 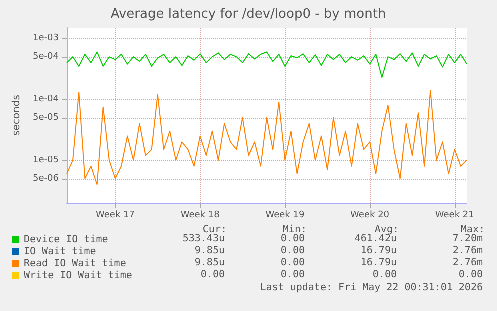 What do you see at coordinates (46, 160) in the screenshot?
I see `y-tick-label: 1e-05` at bounding box center [46, 160].